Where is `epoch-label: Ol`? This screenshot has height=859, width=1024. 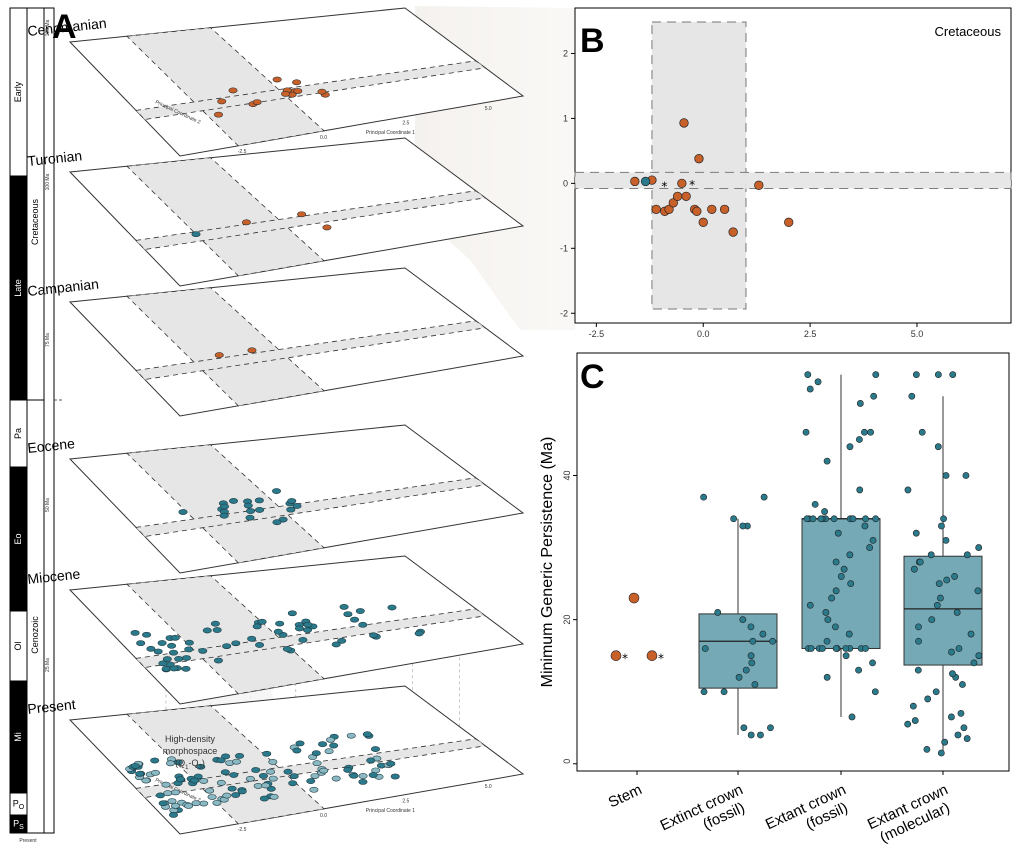
epoch-label: Ol is located at coordinates (18, 645).